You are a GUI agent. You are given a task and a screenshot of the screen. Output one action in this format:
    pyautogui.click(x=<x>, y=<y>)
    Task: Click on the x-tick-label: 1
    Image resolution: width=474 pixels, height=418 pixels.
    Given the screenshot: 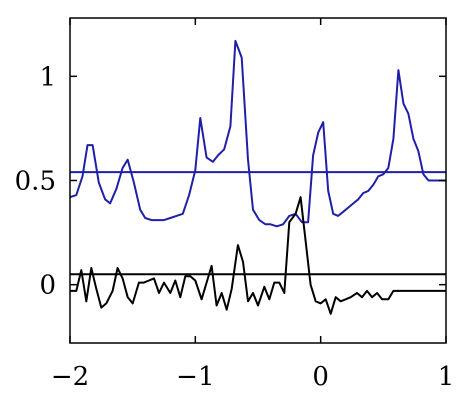 What is the action you would take?
    pyautogui.click(x=446, y=377)
    